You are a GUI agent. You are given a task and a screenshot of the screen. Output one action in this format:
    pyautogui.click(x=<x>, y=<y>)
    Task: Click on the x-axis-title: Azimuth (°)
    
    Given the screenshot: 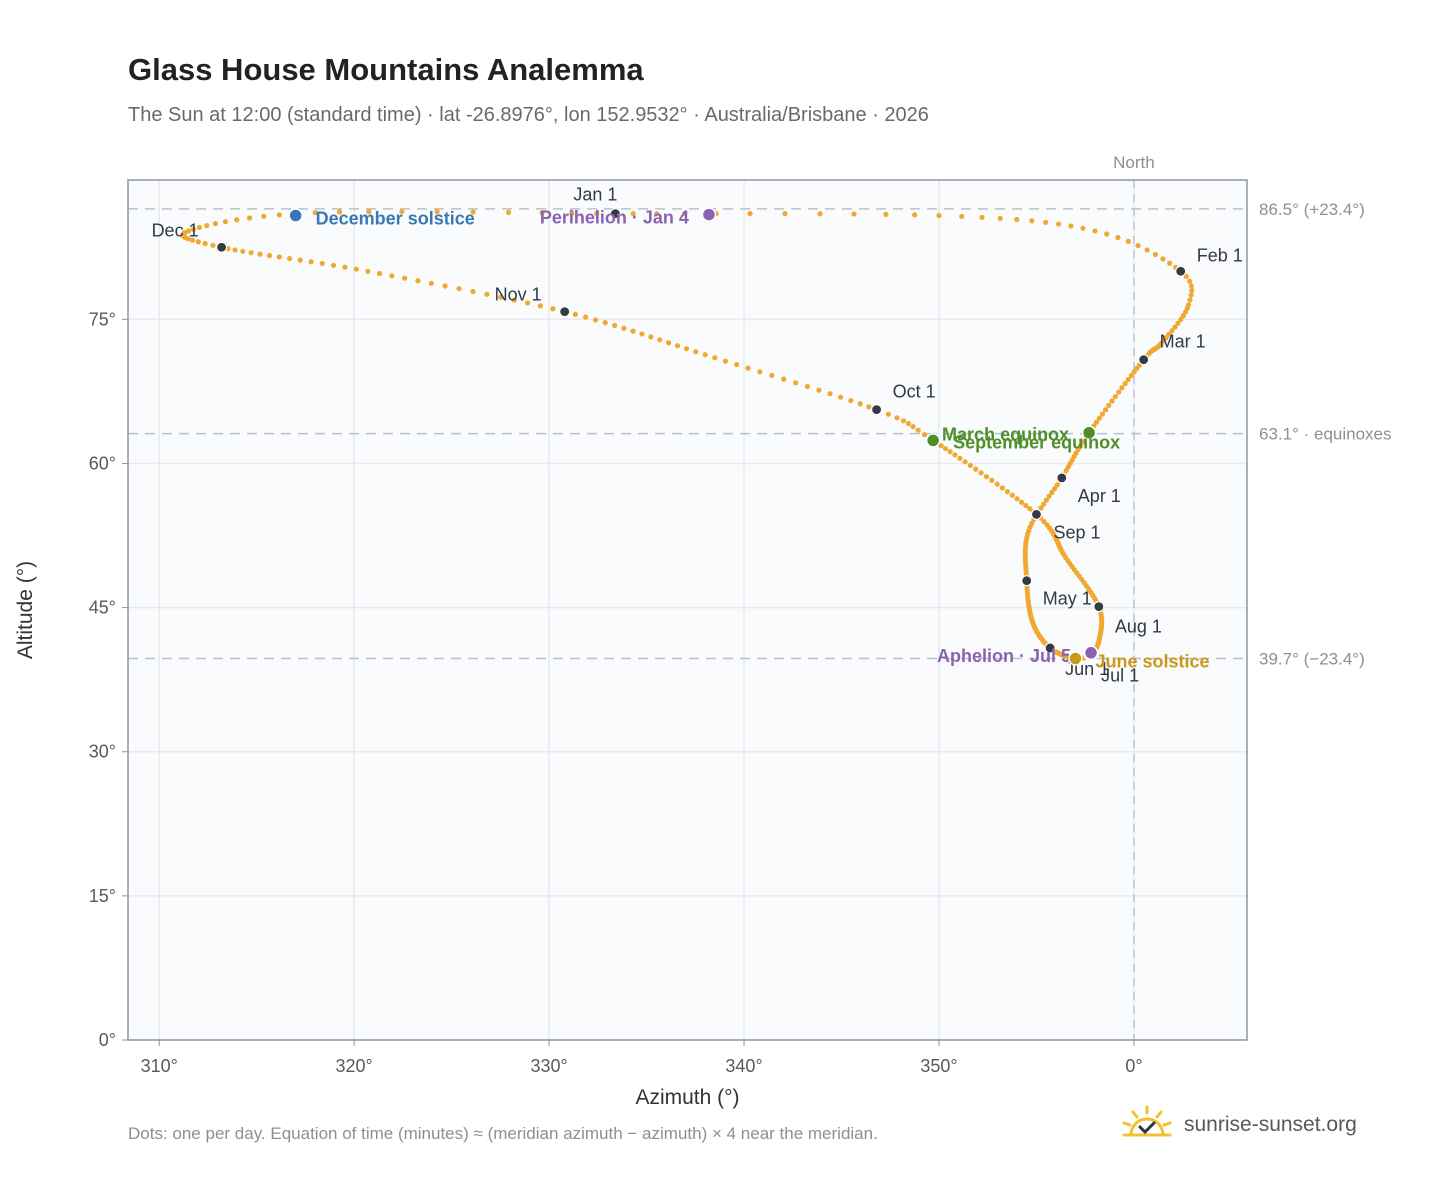 What is the action you would take?
    pyautogui.click(x=687, y=1097)
    